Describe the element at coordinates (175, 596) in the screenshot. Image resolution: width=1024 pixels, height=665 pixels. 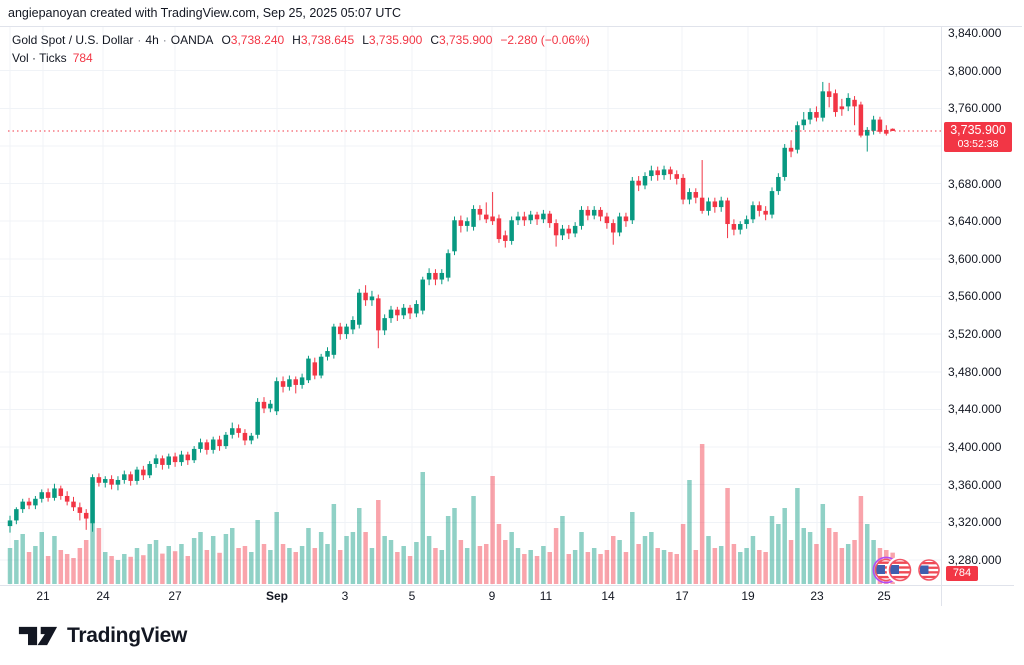
I see `time-tick-label: 27` at that location.